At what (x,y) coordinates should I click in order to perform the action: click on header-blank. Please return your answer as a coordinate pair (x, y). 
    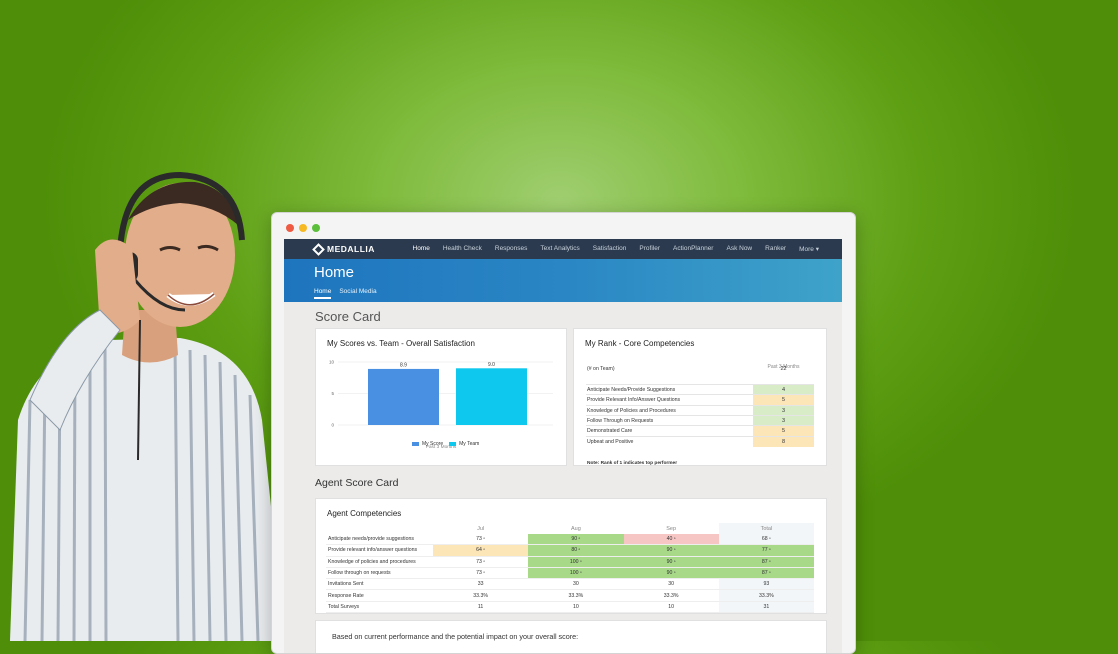
    Looking at the image, I should click on (379, 528).